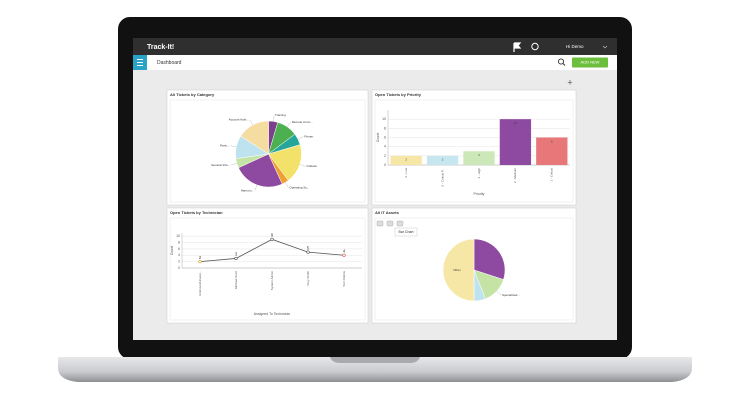 The height and width of the screenshot is (400, 750). What do you see at coordinates (517, 47) in the screenshot?
I see `flag-icon` at bounding box center [517, 47].